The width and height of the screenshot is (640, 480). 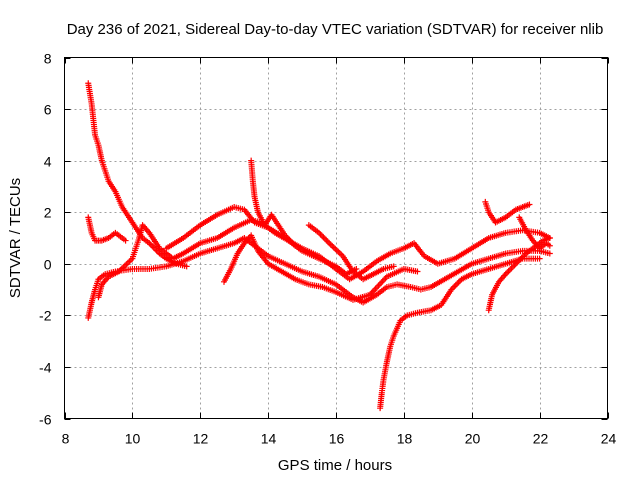 I want to click on y-tick-label: -6, so click(x=45, y=420).